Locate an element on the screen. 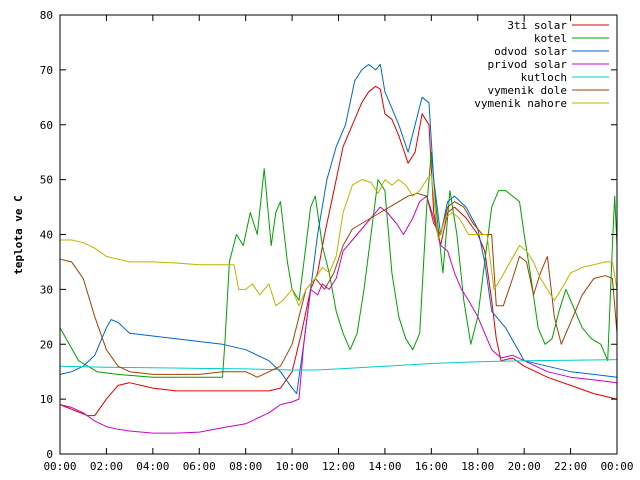 This screenshot has width=640, height=480. legend-label: privod solar is located at coordinates (528, 64).